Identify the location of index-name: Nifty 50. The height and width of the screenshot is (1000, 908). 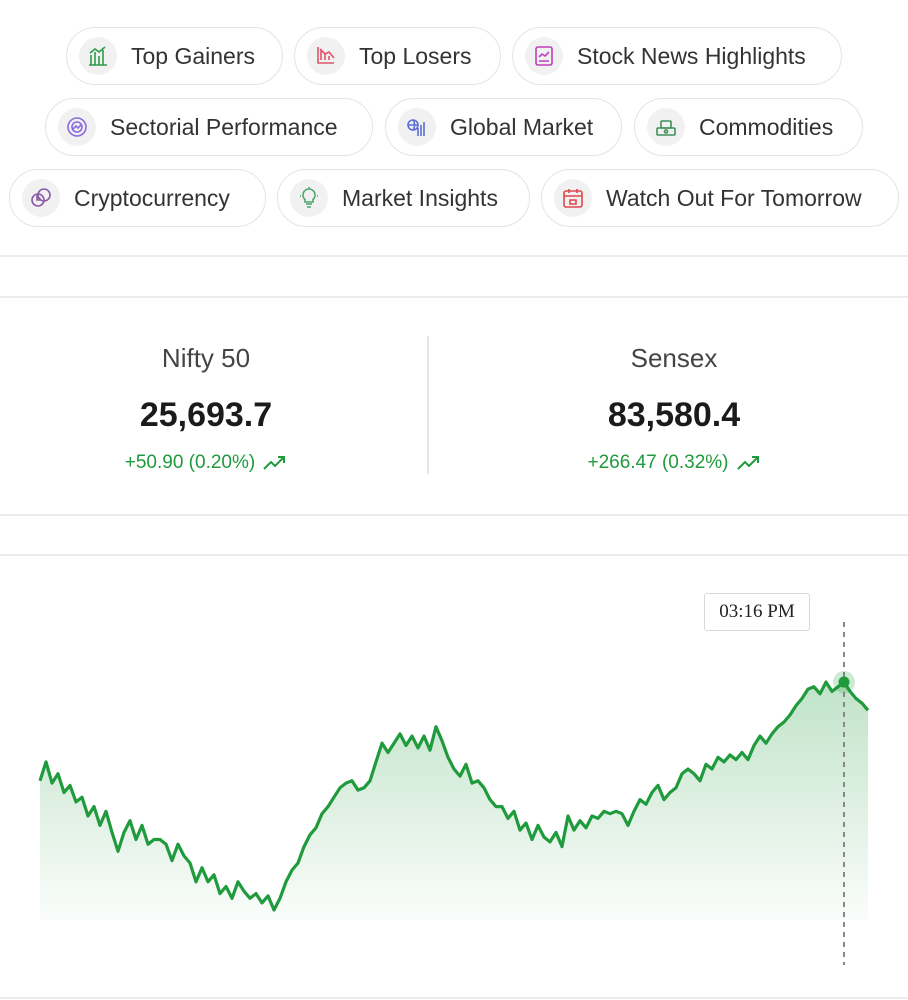
(206, 358).